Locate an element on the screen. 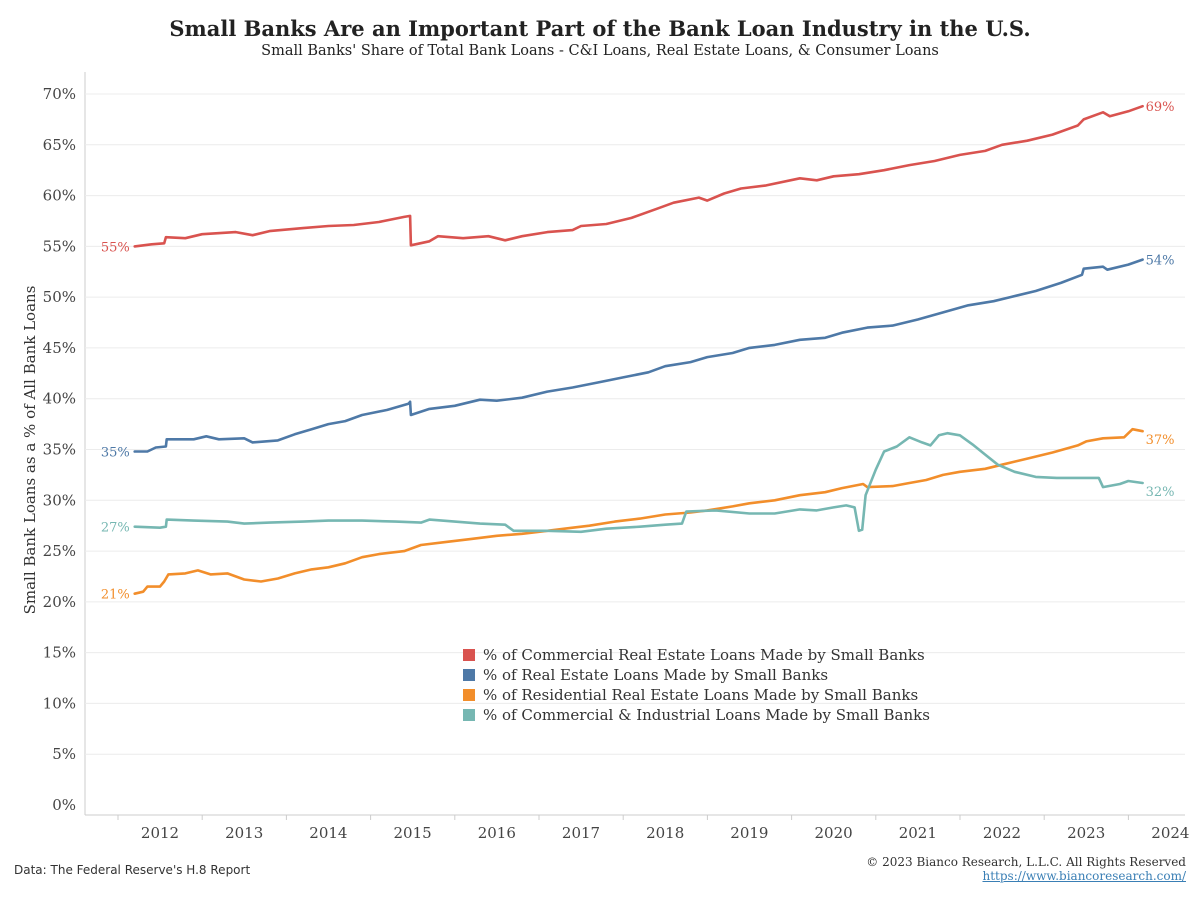  y-tick-label: 25% is located at coordinates (59, 551).